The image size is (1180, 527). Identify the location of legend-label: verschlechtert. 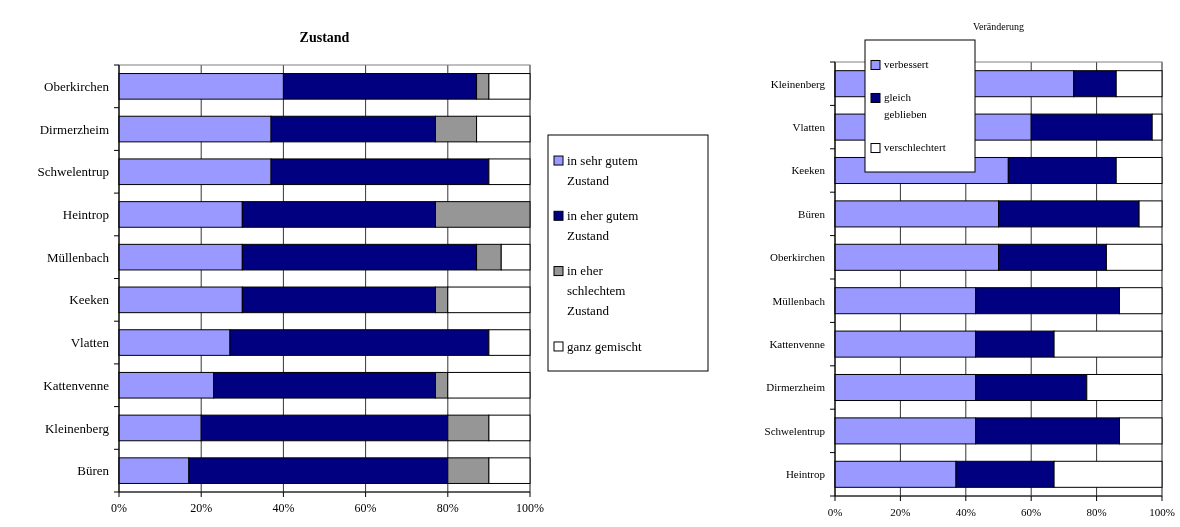
(915, 147).